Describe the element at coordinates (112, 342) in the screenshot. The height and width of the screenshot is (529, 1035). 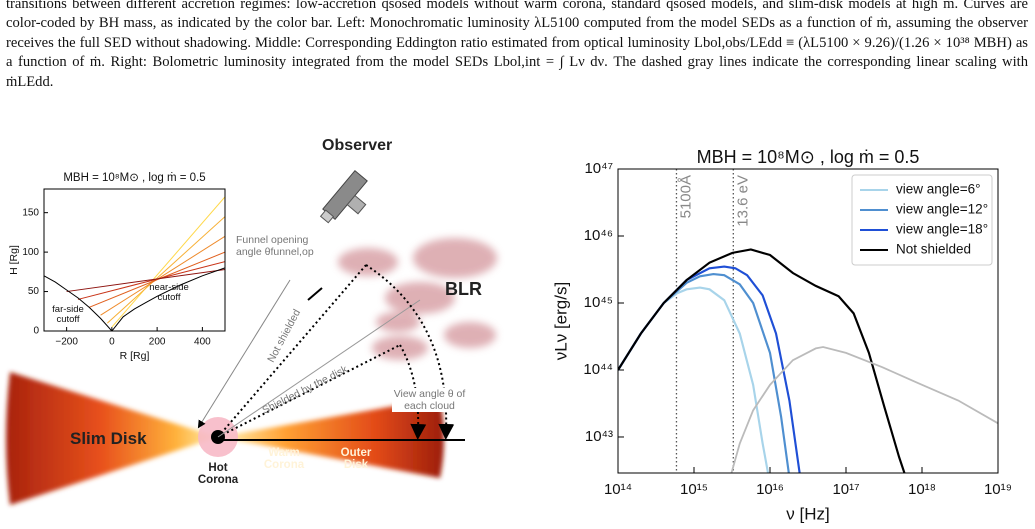
I see `x-tick-label: 0` at that location.